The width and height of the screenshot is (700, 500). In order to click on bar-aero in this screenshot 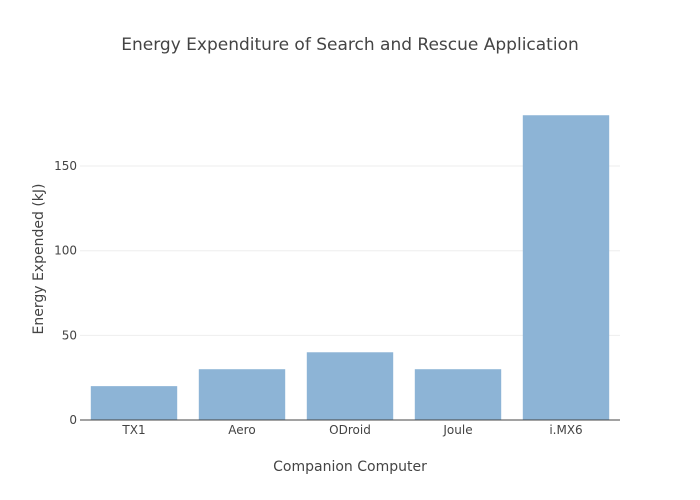, I will do `click(242, 394)`.